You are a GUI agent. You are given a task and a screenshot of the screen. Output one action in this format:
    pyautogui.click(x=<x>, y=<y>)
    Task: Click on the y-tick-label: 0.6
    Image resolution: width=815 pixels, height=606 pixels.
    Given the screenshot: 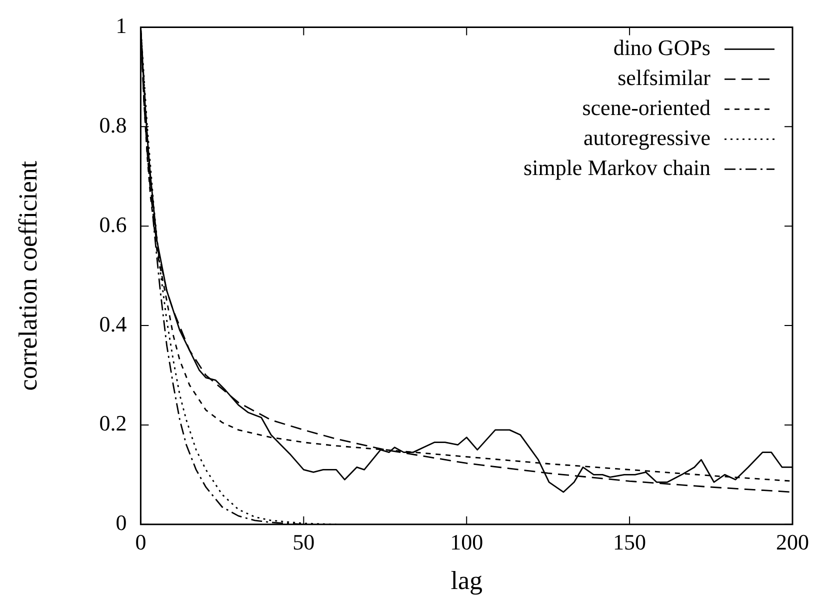 What is the action you would take?
    pyautogui.click(x=113, y=224)
    